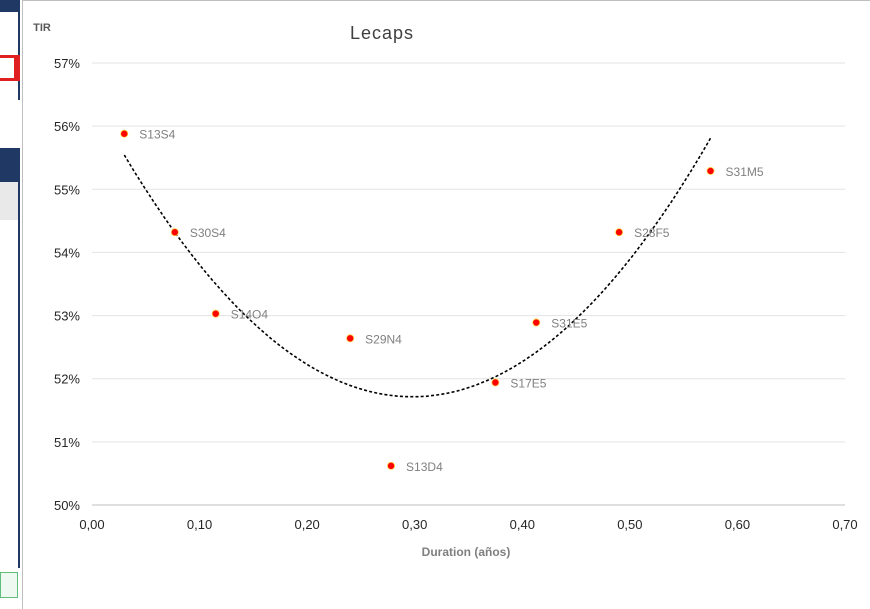  Describe the element at coordinates (466, 552) in the screenshot. I see `x-axis-label: Duration (años)` at that location.